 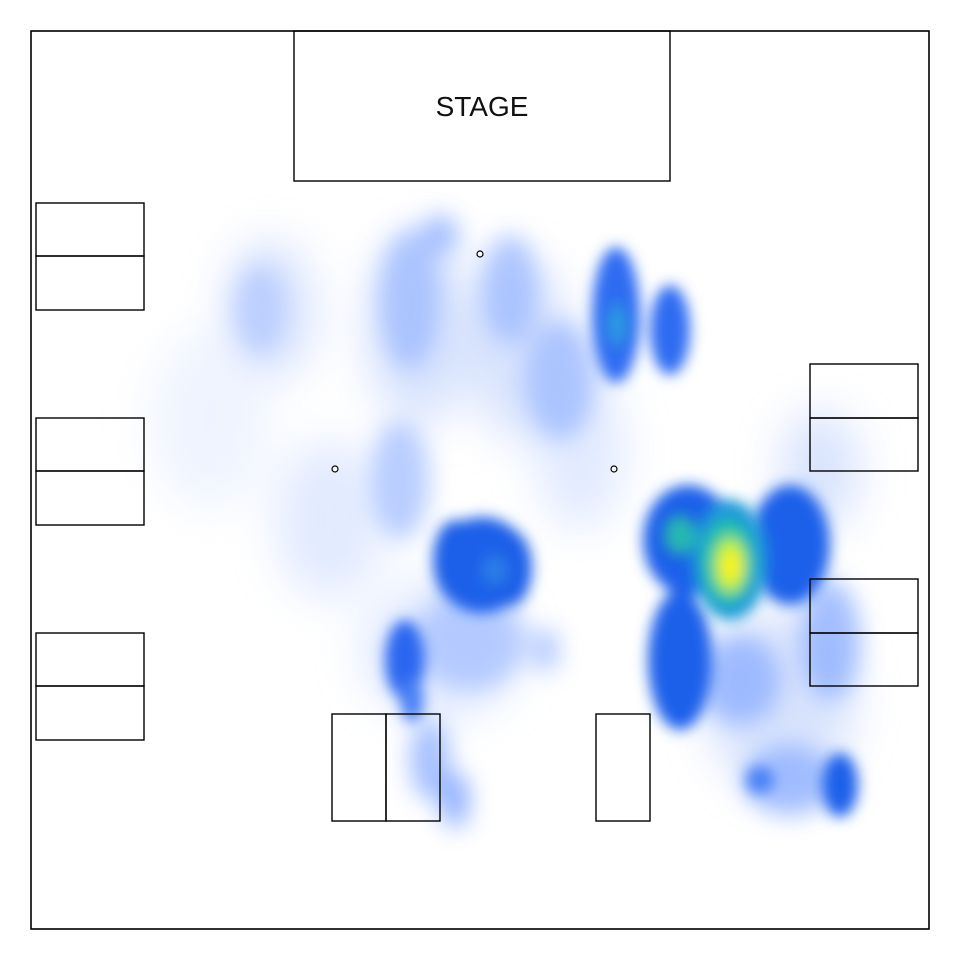 What do you see at coordinates (864, 444) in the screenshot?
I see `booth-right-1b` at bounding box center [864, 444].